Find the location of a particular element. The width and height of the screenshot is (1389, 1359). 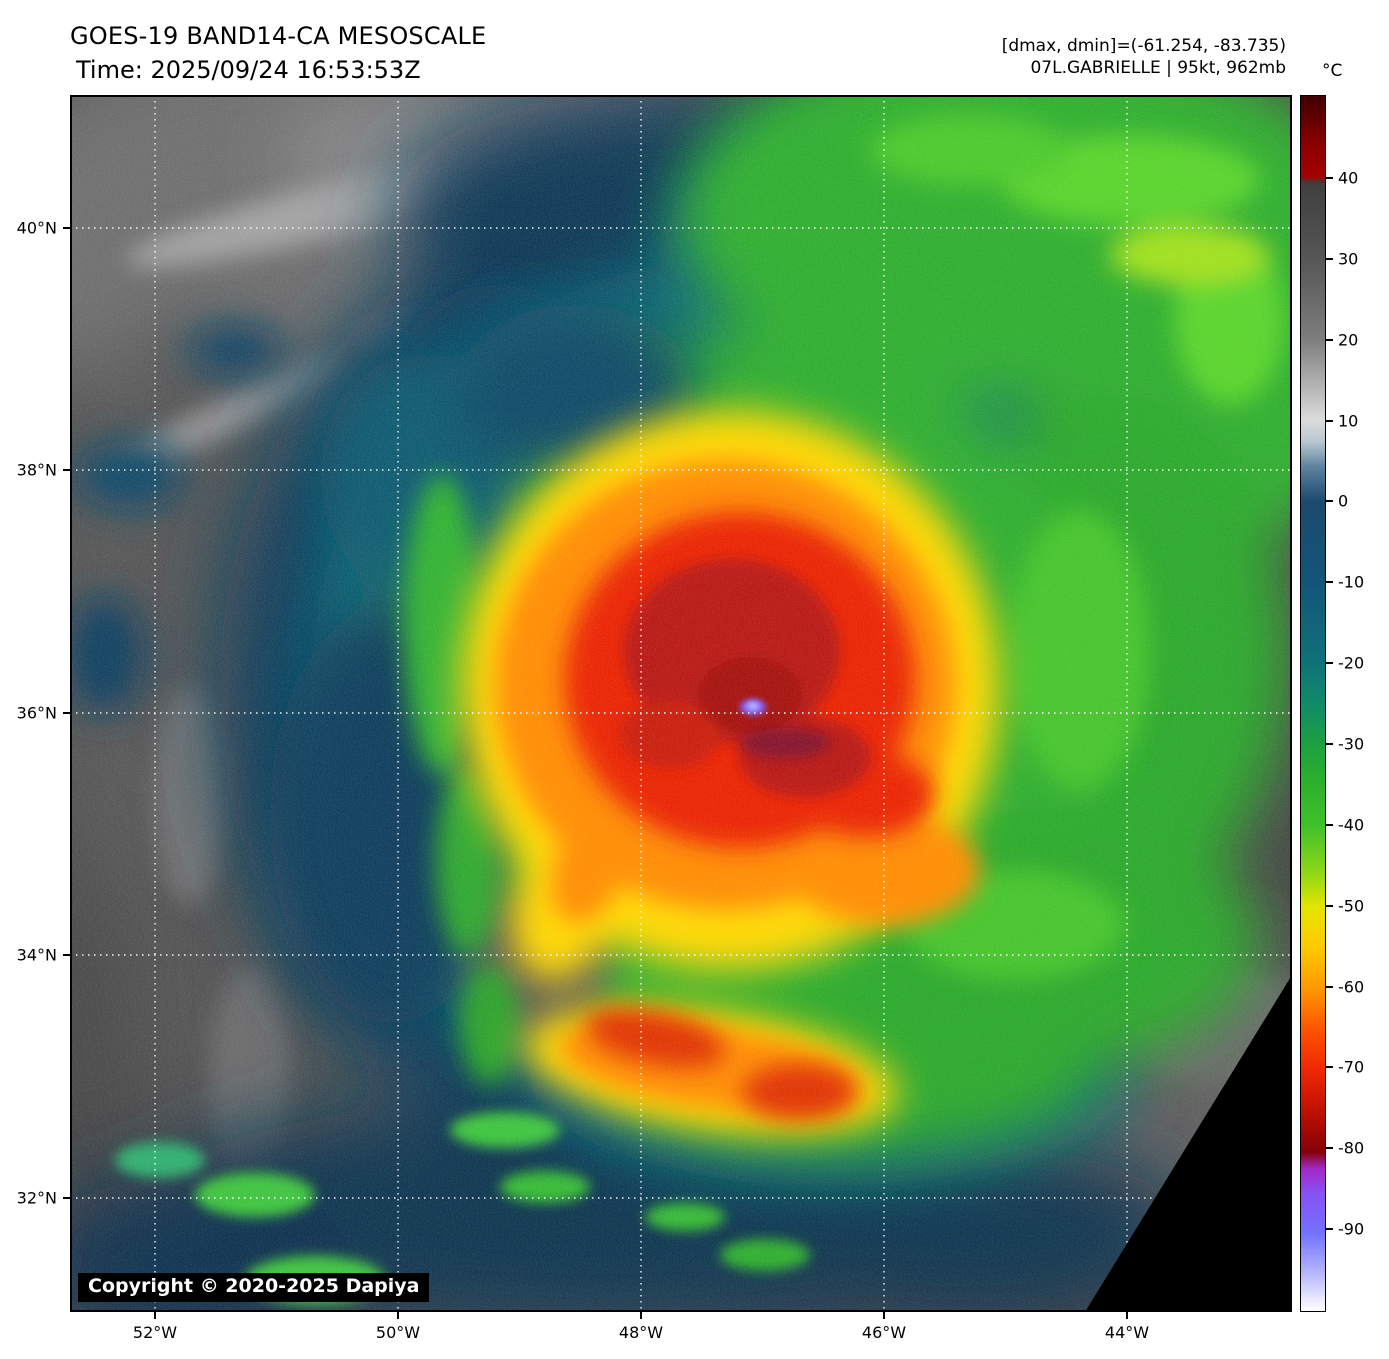

lon-label: 48°W is located at coordinates (641, 1332).